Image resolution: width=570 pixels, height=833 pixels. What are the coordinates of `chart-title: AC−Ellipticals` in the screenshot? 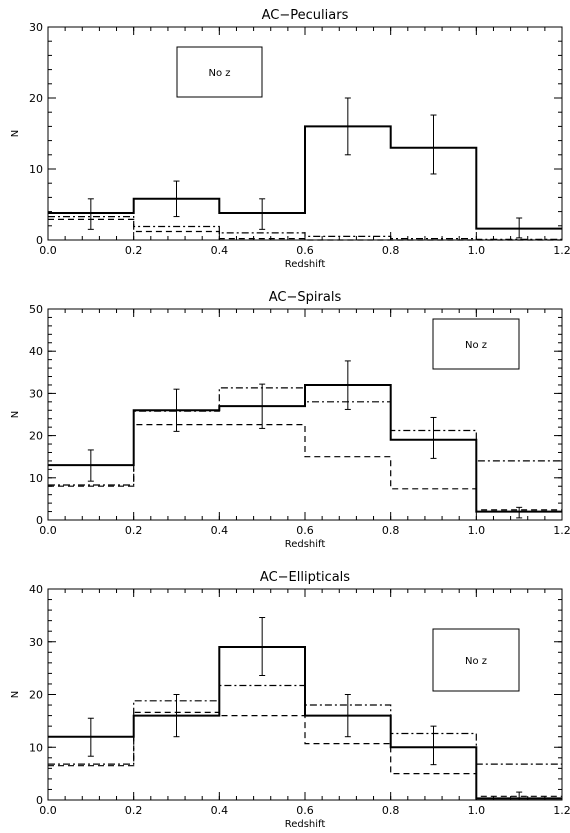 It's located at (305, 577).